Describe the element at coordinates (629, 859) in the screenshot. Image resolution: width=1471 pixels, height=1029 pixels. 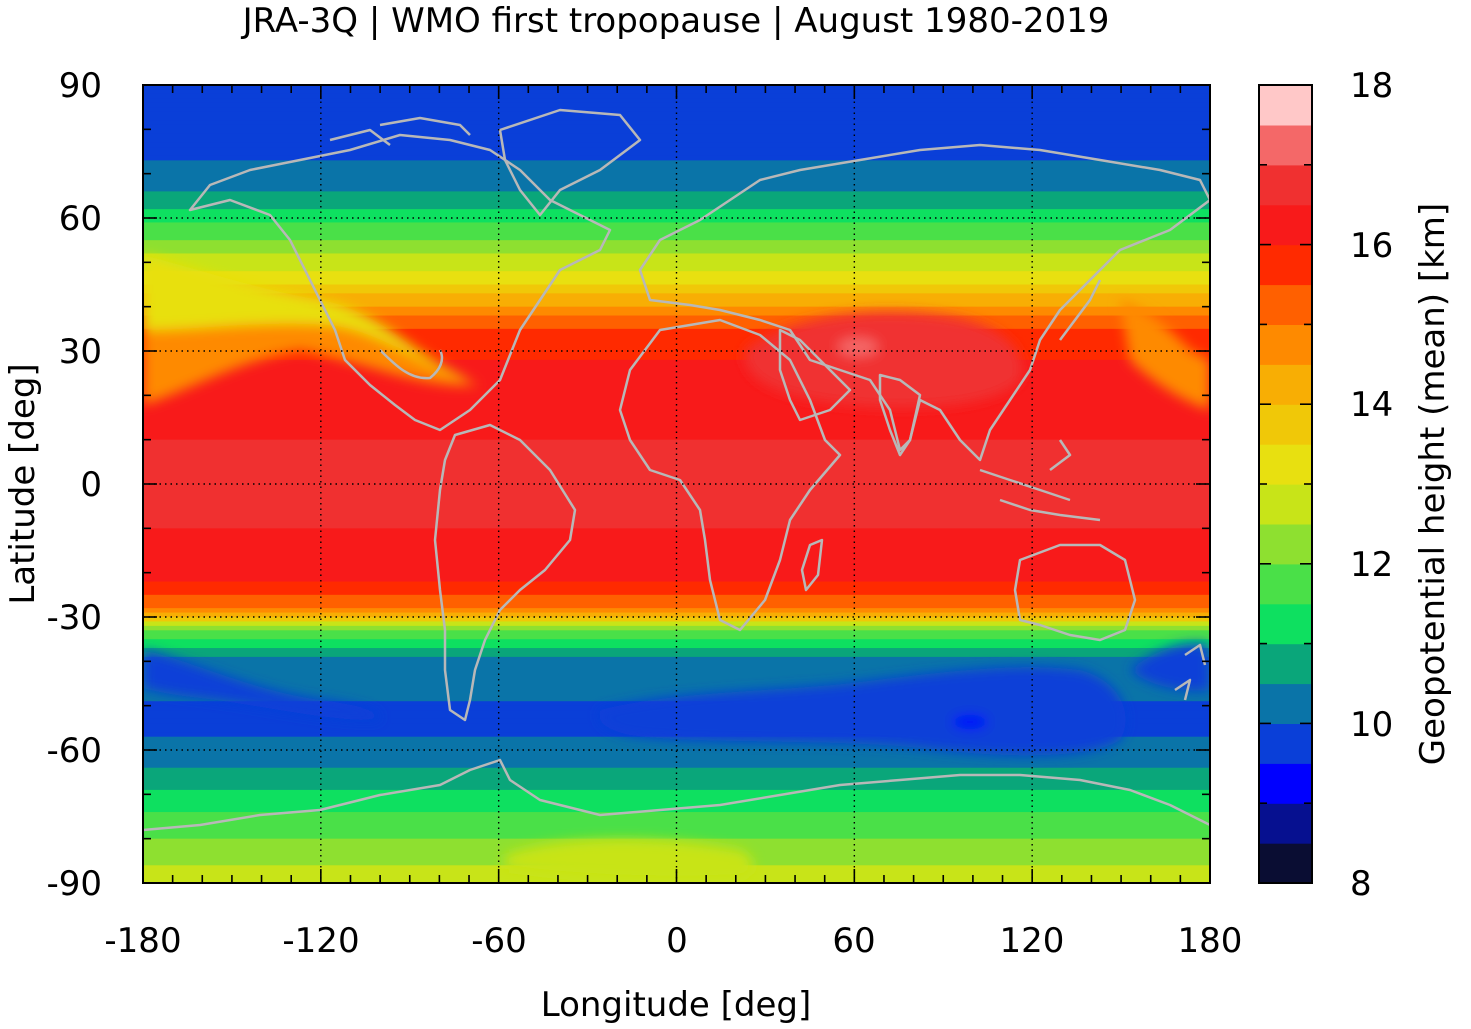
I see `antarctic-plateau-high` at that location.